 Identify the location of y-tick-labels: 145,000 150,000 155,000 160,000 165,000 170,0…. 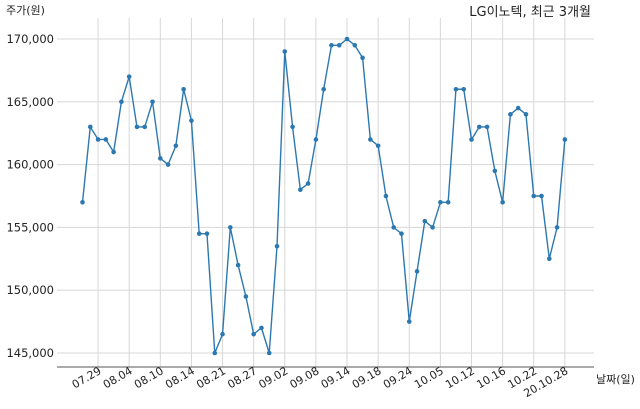
(30, 196).